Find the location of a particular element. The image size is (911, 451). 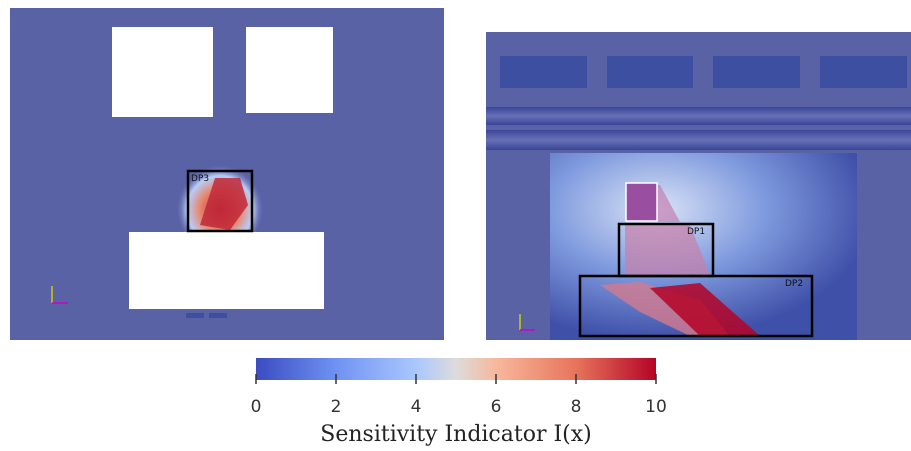

tick-label: 4 is located at coordinates (416, 407).